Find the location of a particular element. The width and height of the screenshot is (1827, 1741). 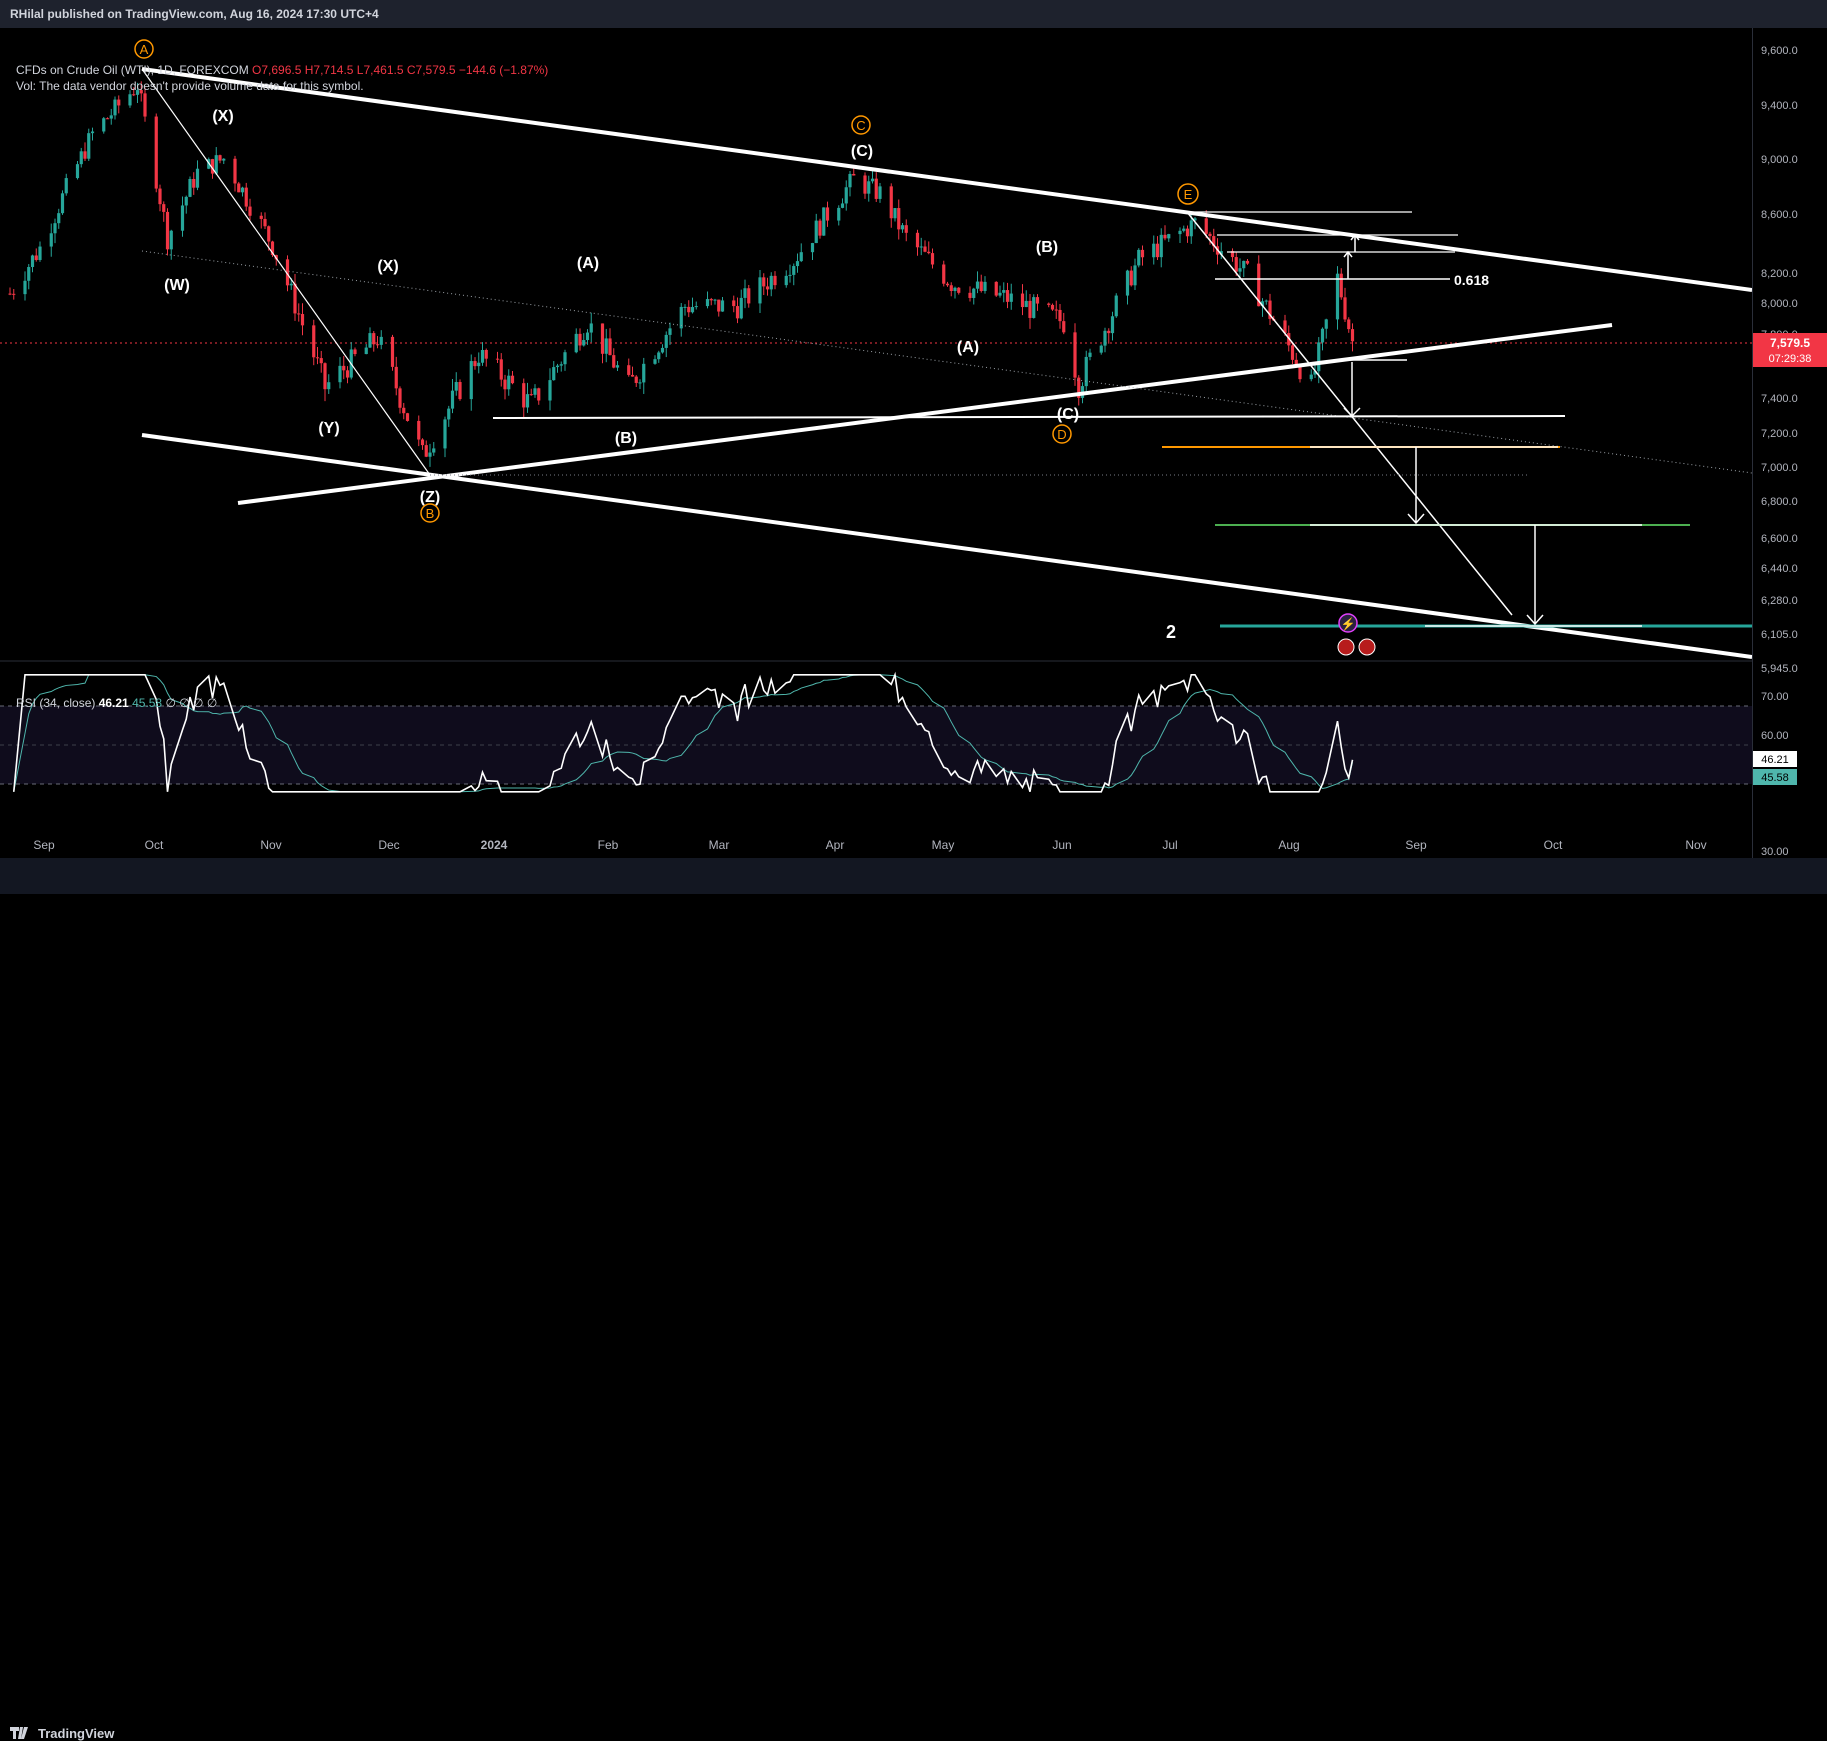

fib-label: 0.618 is located at coordinates (1471, 280).